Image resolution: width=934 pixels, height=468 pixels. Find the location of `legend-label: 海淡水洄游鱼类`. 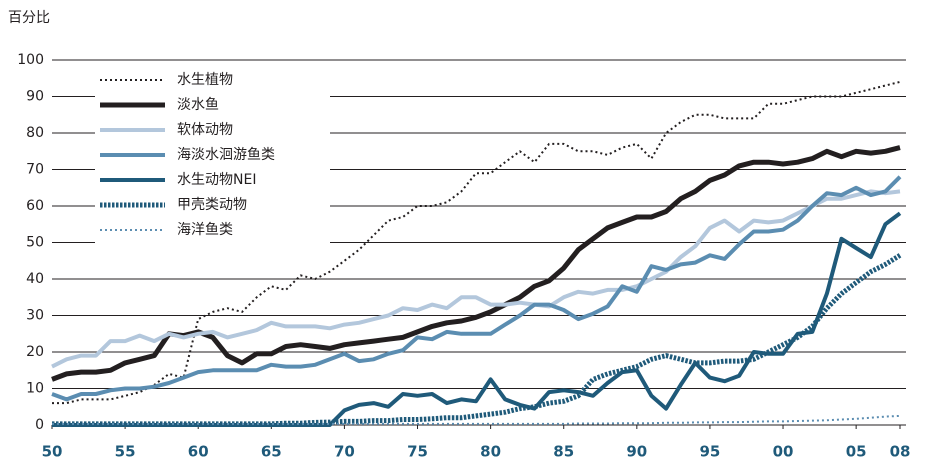

legend-label: 海淡水洄游鱼类 is located at coordinates (226, 154).